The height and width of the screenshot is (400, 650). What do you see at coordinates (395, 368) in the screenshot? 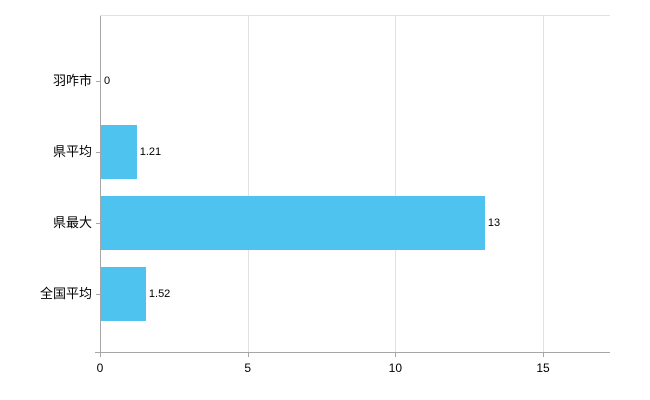
I see `x-tick-label-10: 10` at bounding box center [395, 368].